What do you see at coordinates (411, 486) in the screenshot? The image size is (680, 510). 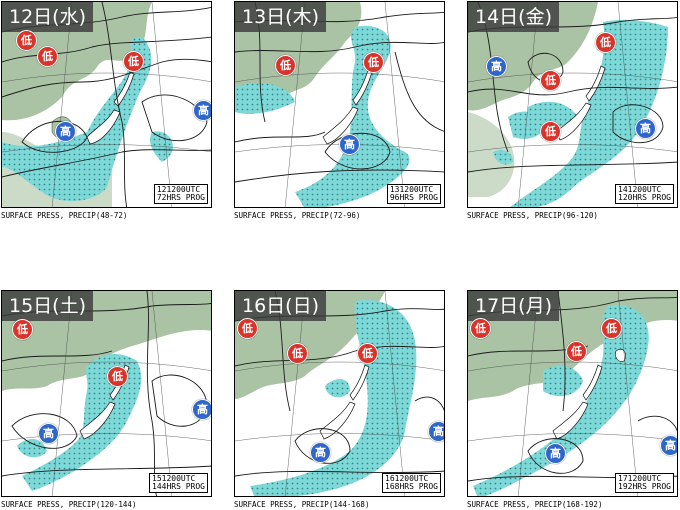 I see `stamp-prog: 168HRS PROG` at bounding box center [411, 486].